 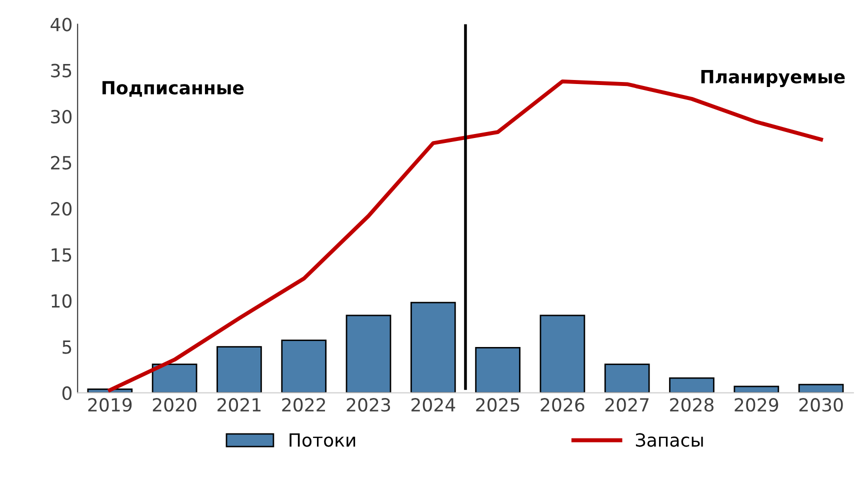 I want to click on x-tick-label: 2026, so click(x=562, y=405).